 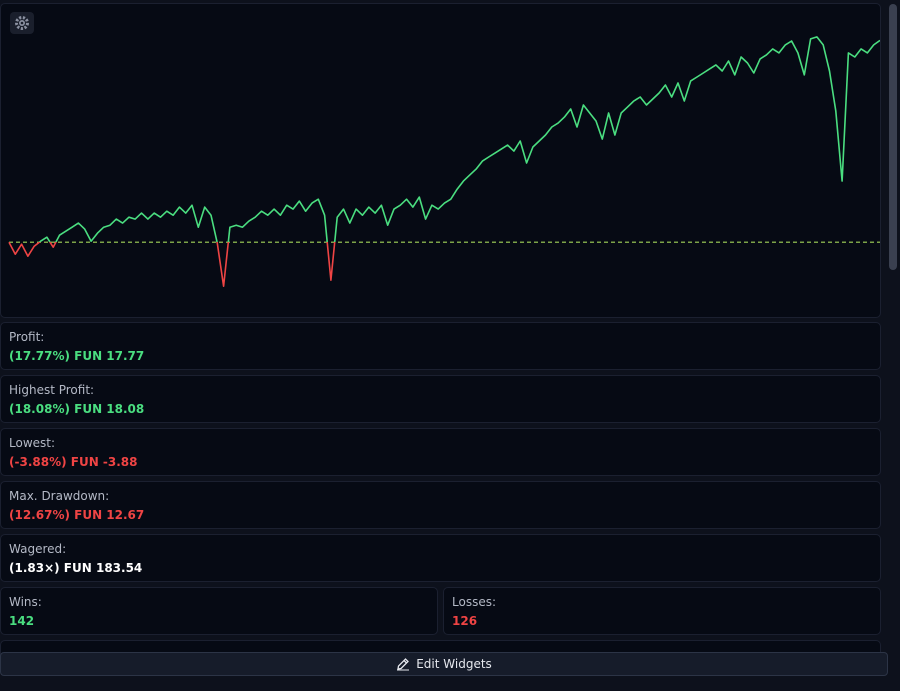 What do you see at coordinates (440, 346) in the screenshot?
I see `stat-card: Profit: (17.77%) FUN 17.77` at bounding box center [440, 346].